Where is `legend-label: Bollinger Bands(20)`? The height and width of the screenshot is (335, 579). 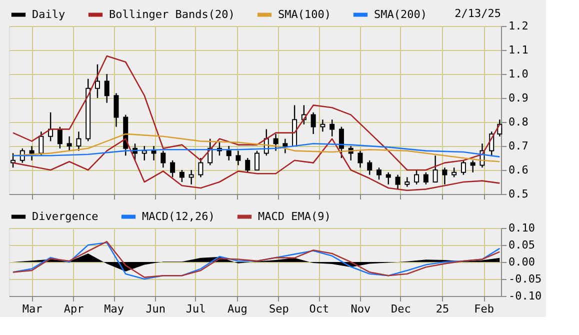
legend-label: Bollinger Bands(20) is located at coordinates (172, 14).